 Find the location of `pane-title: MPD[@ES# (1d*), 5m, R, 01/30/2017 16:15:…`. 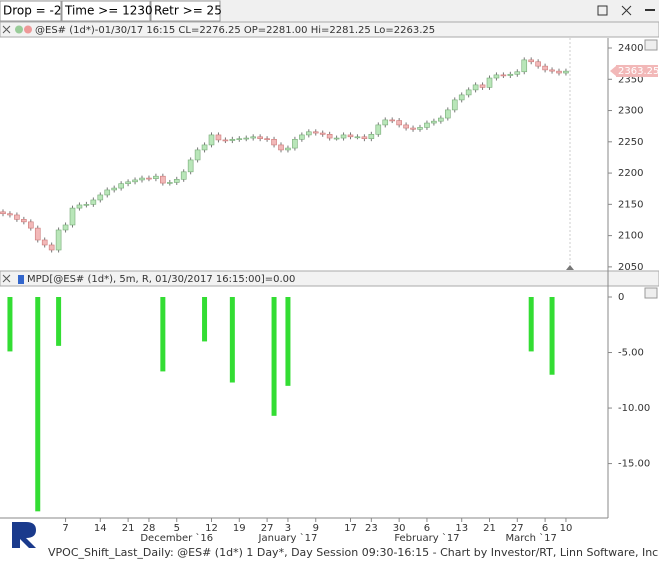

pane-title: MPD[@ES# (1d*), 5m, R, 01/30/2017 16:15:… is located at coordinates (161, 279).